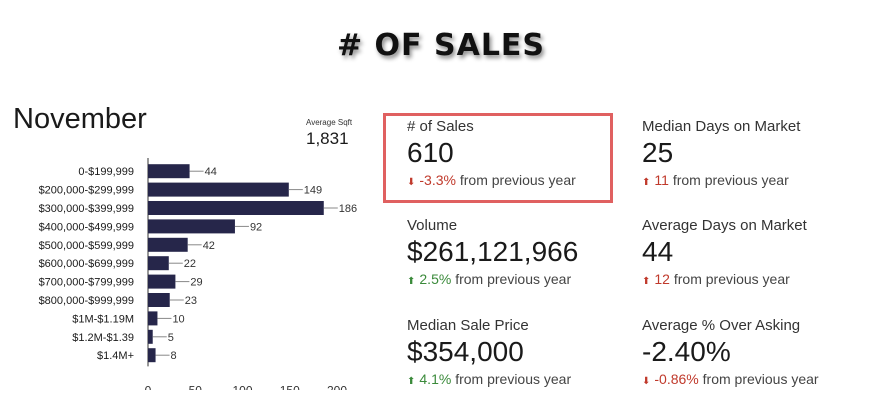  What do you see at coordinates (337, 386) in the screenshot?
I see `x-tick-label: 200` at bounding box center [337, 386].